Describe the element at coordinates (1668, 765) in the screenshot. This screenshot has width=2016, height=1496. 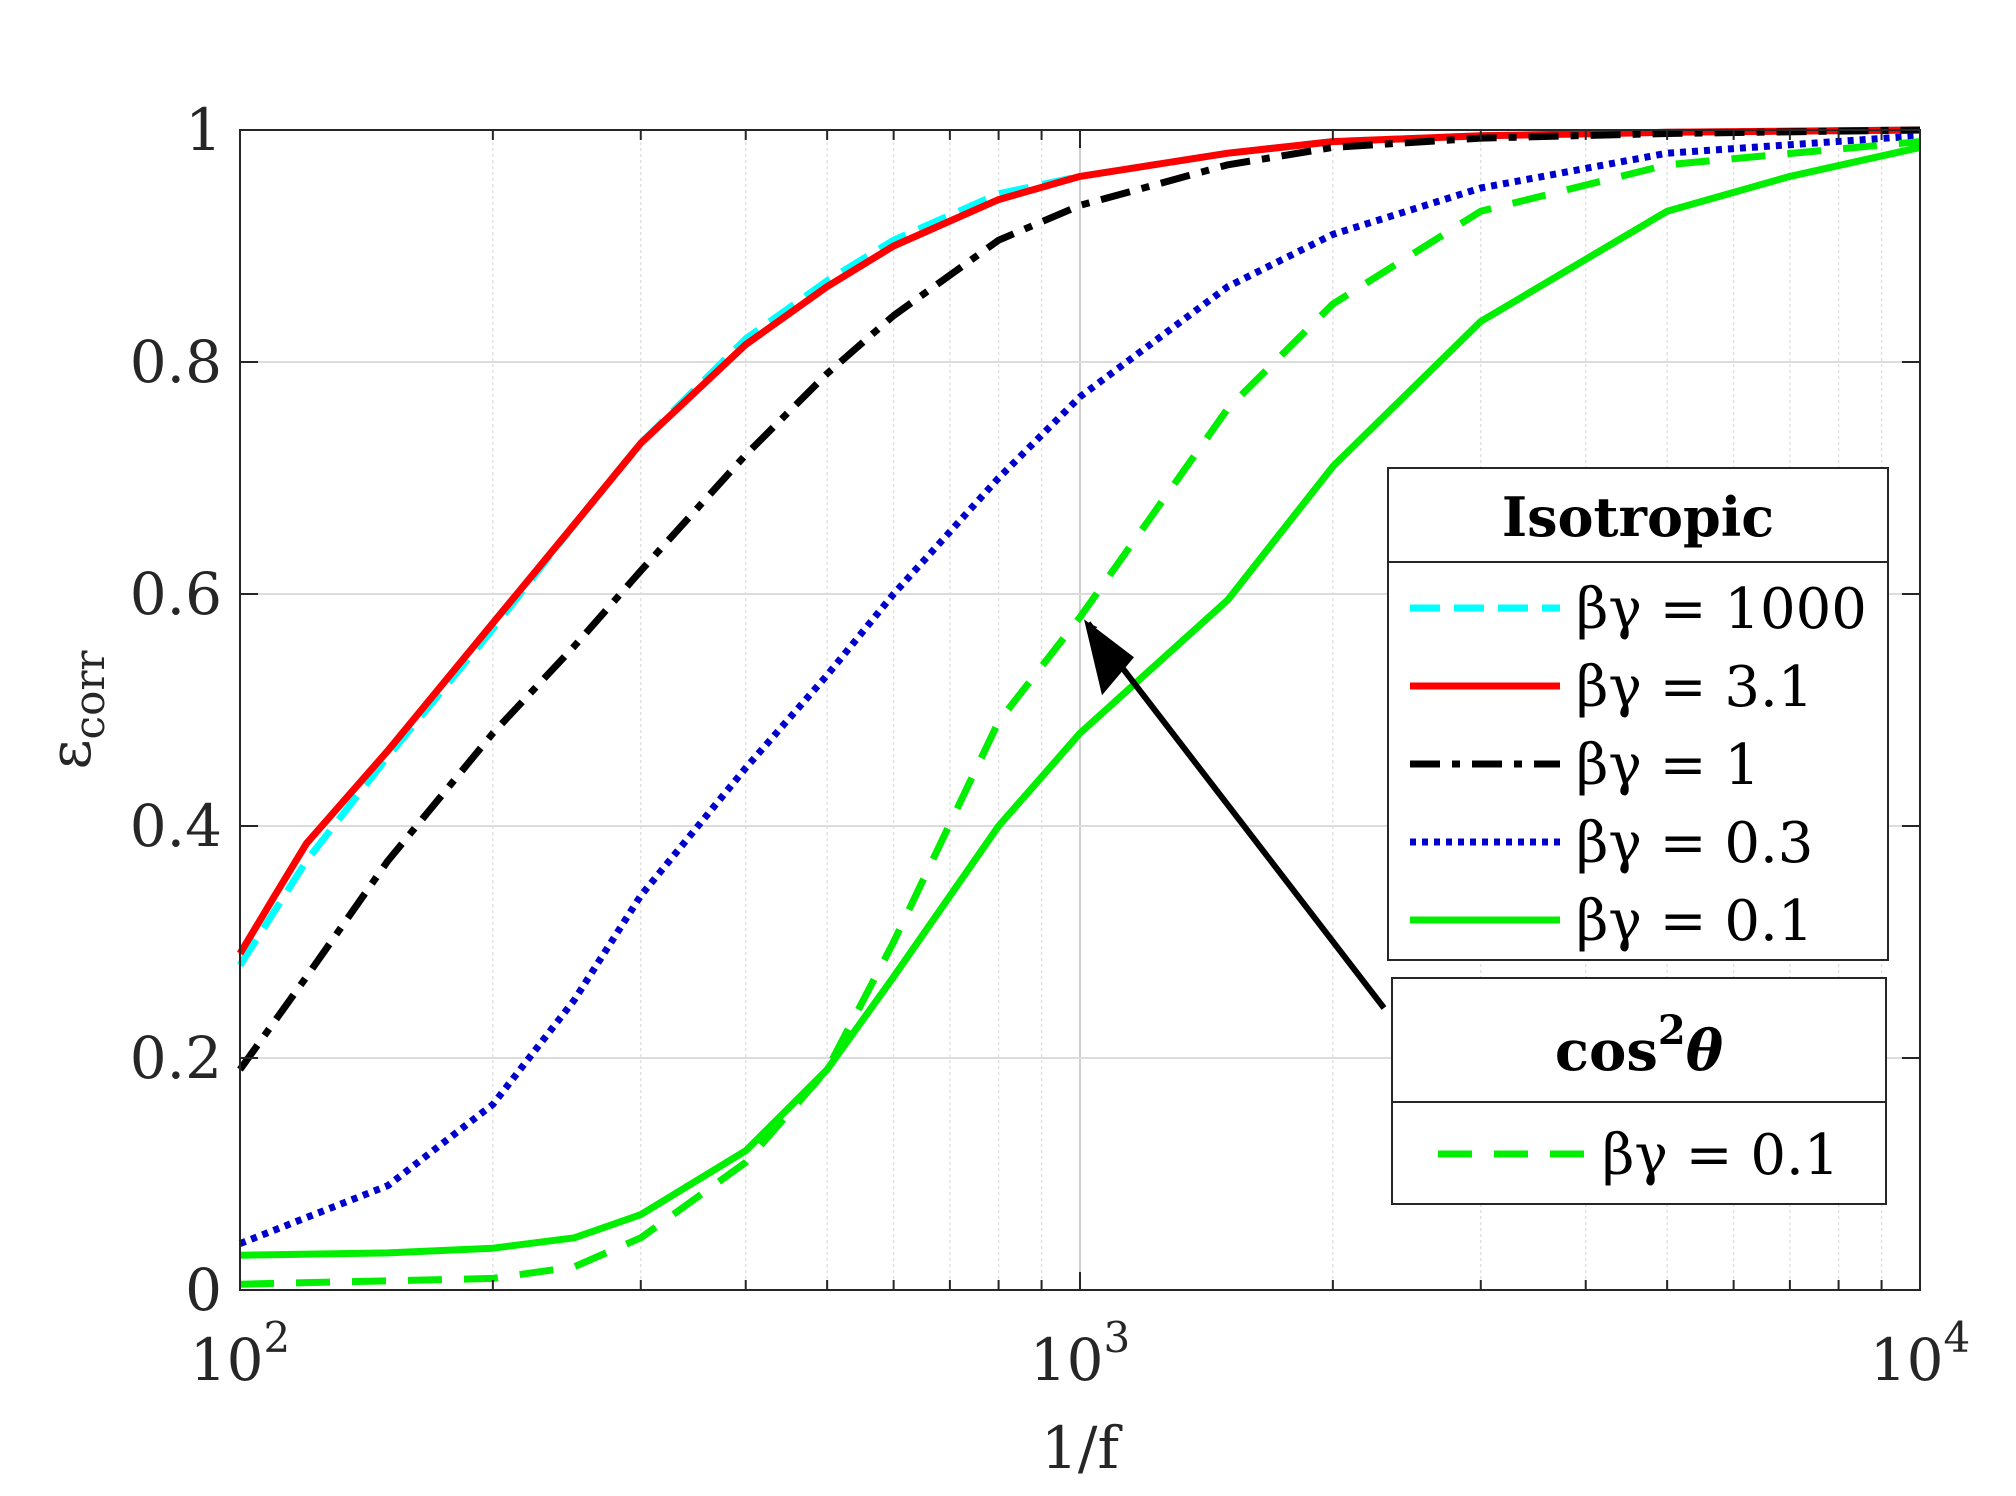
I see `legend-label-2: βγ = 1` at that location.